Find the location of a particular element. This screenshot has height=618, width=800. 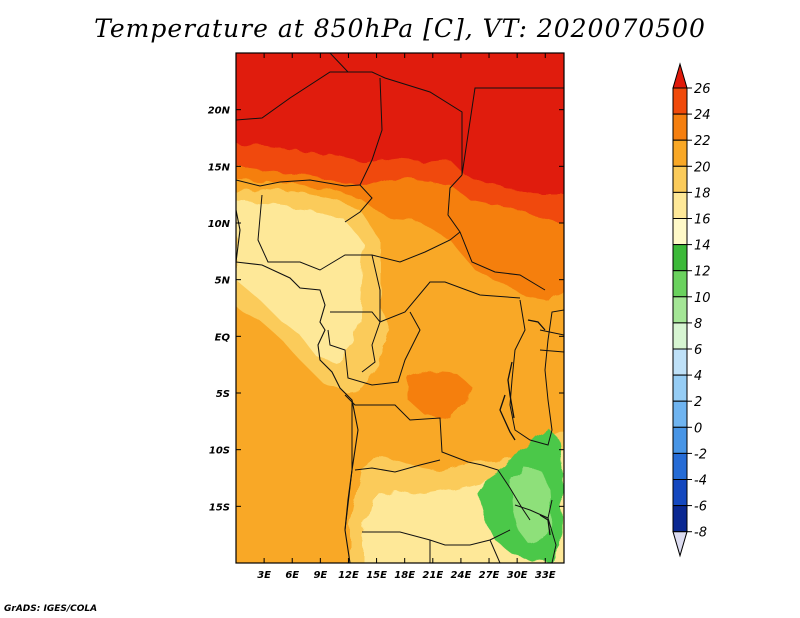

colorbar-label: 14 is located at coordinates (702, 246).